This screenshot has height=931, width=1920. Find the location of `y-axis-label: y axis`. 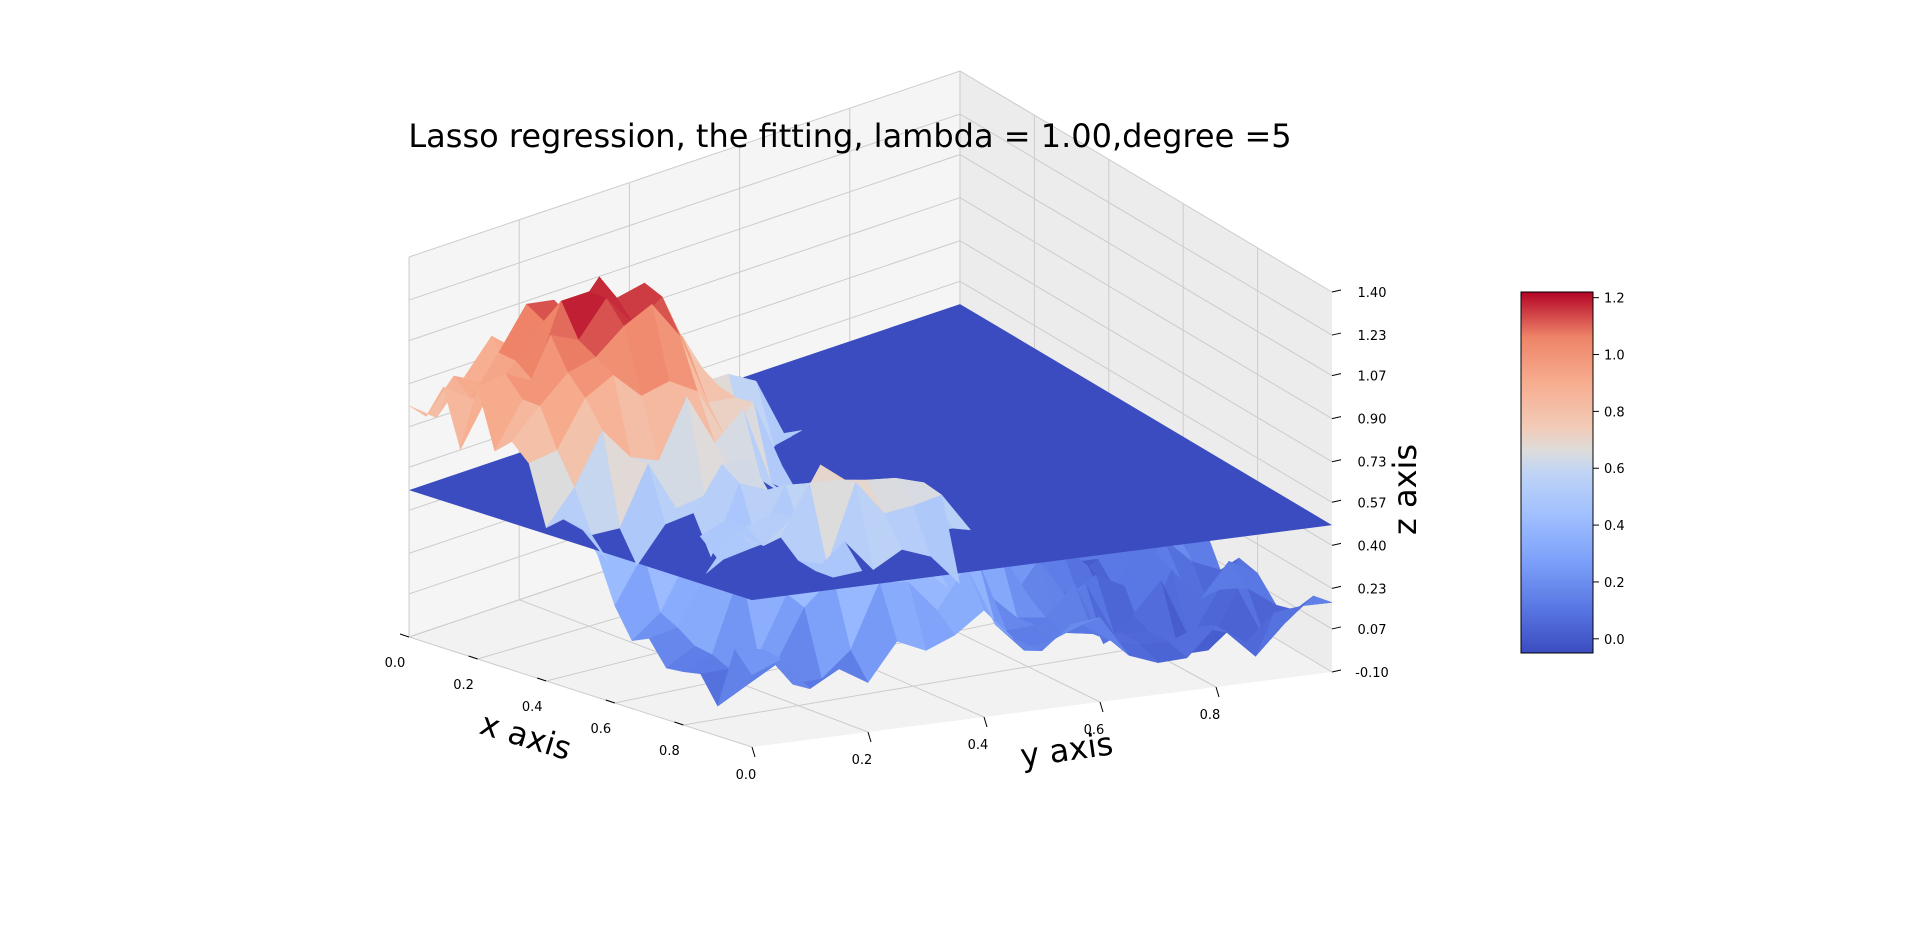

y-axis-label: y axis is located at coordinates (1067, 749).